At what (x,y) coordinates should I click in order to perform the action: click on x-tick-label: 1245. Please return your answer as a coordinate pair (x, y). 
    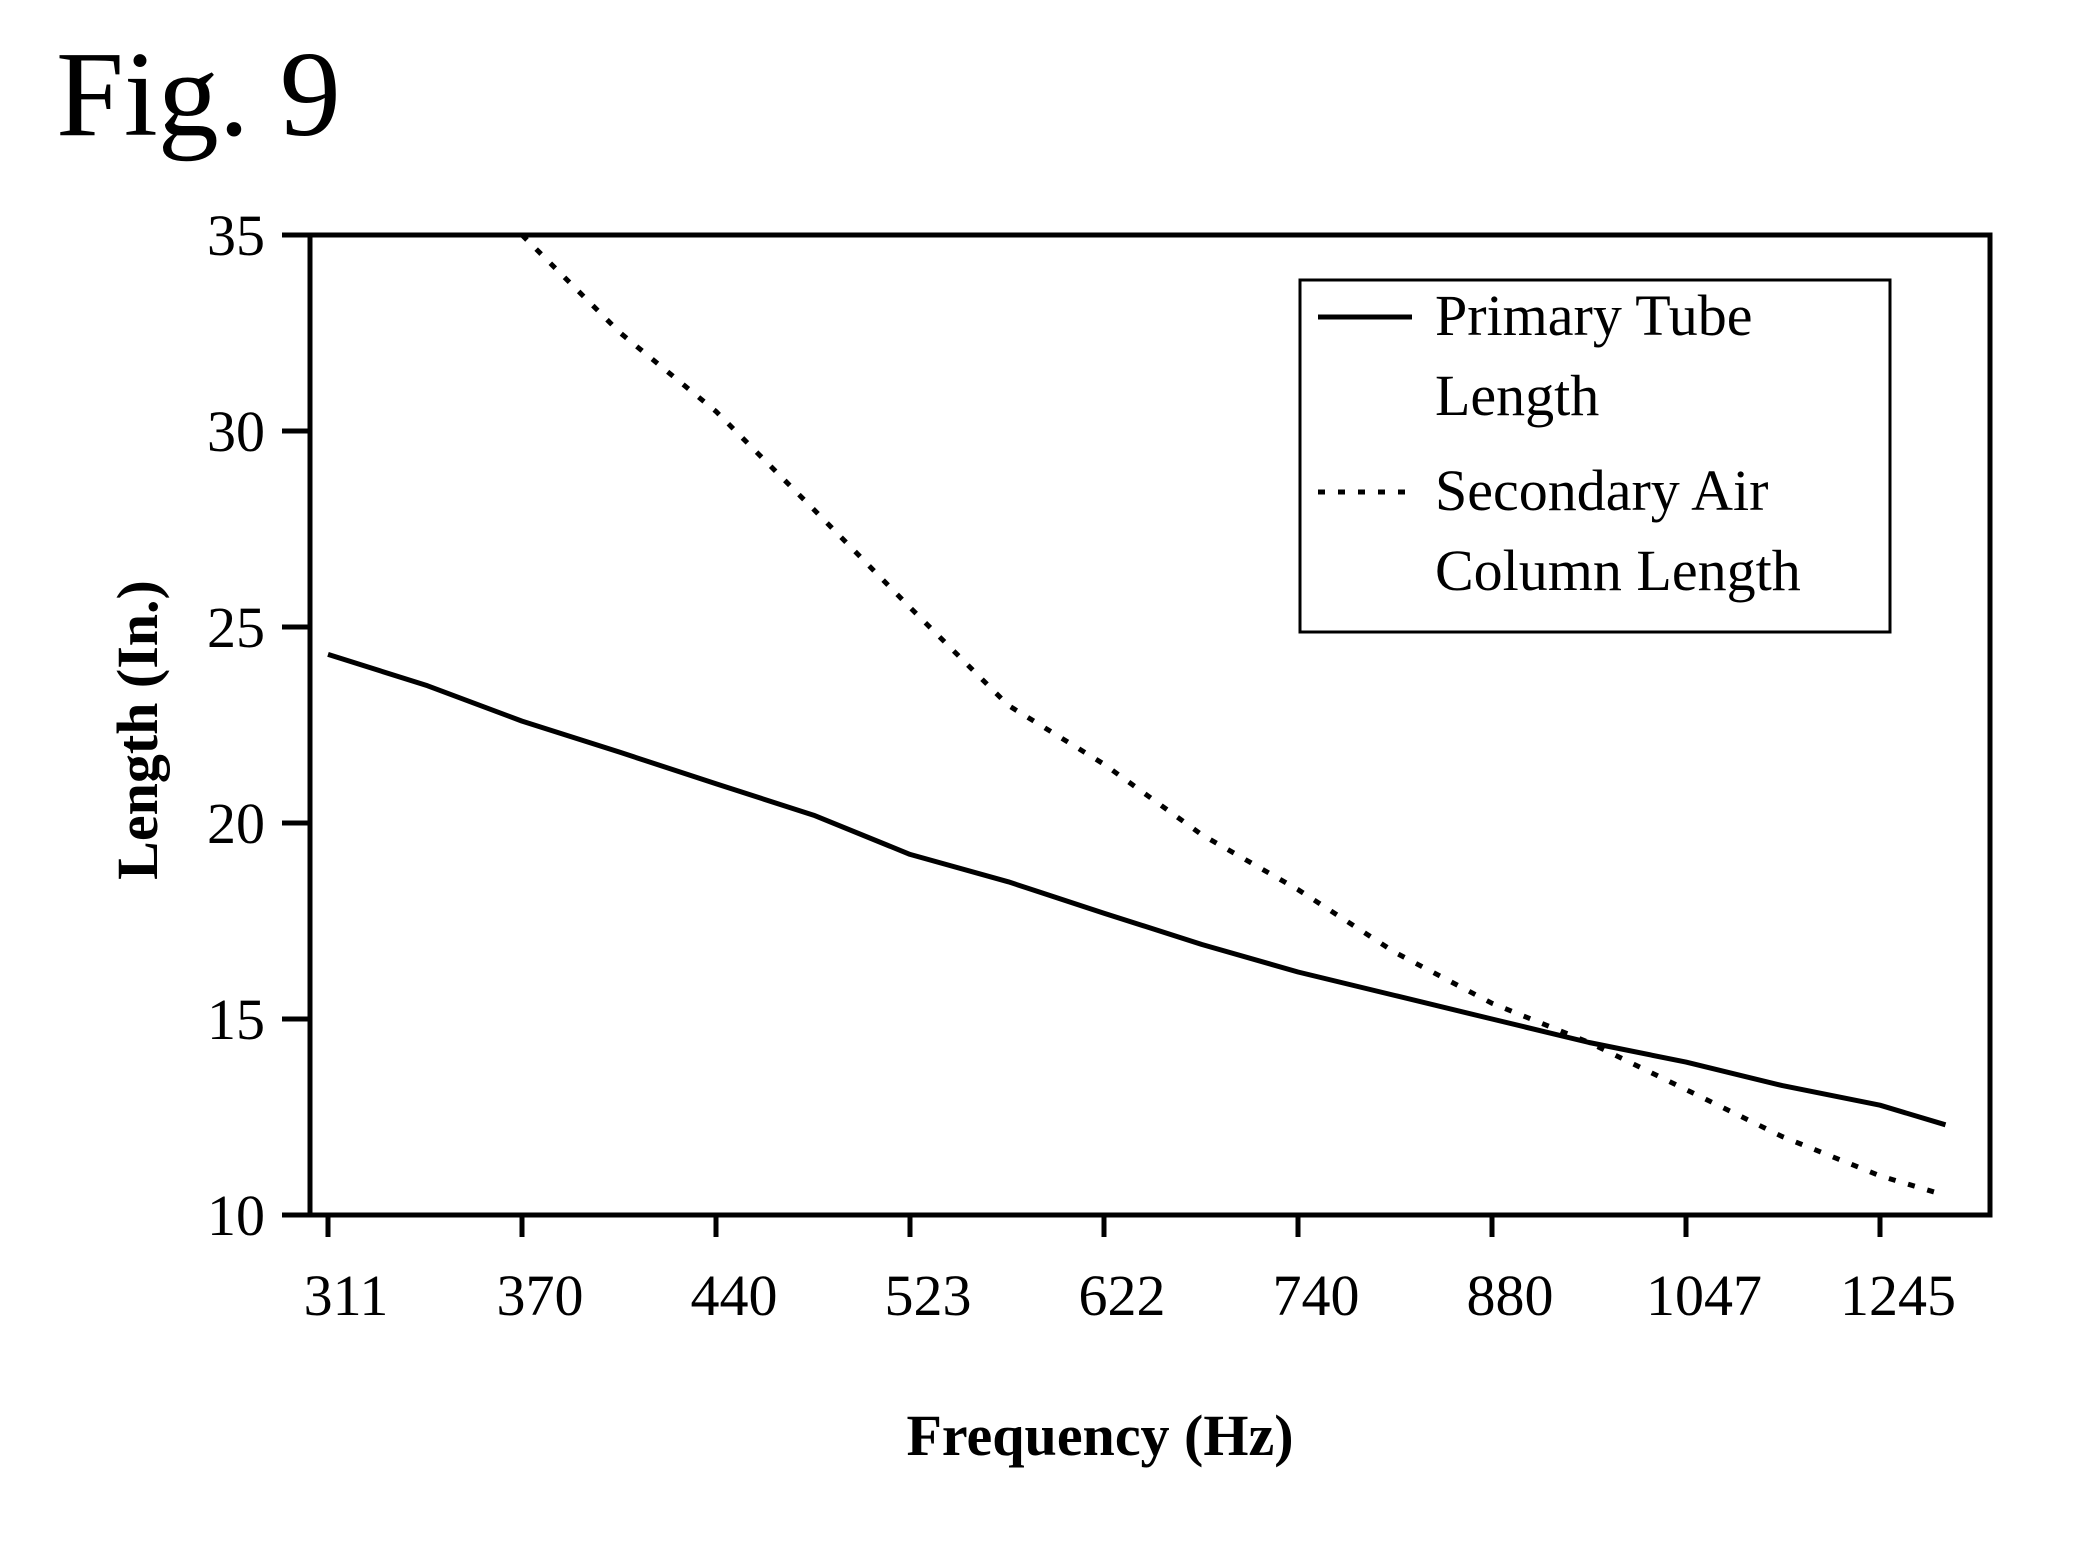
    Looking at the image, I should click on (1898, 1295).